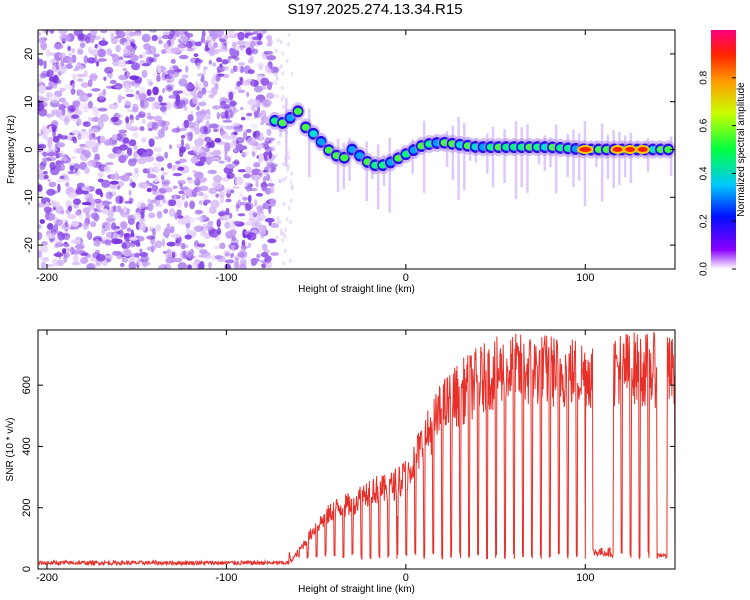 Image resolution: width=750 pixels, height=600 pixels. What do you see at coordinates (585, 278) in the screenshot?
I see `x-tick-label: 100` at bounding box center [585, 278].